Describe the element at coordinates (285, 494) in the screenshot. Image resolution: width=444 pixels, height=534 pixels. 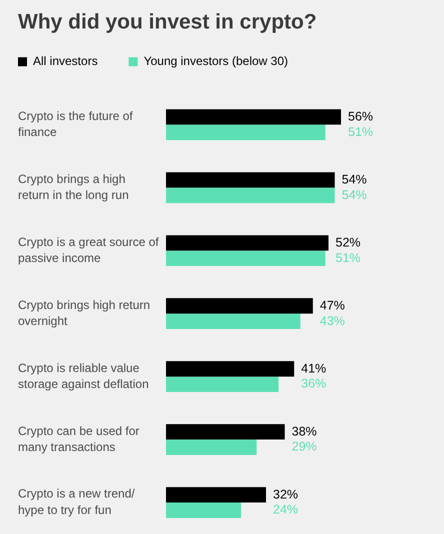
I see `data-label: 32%` at that location.